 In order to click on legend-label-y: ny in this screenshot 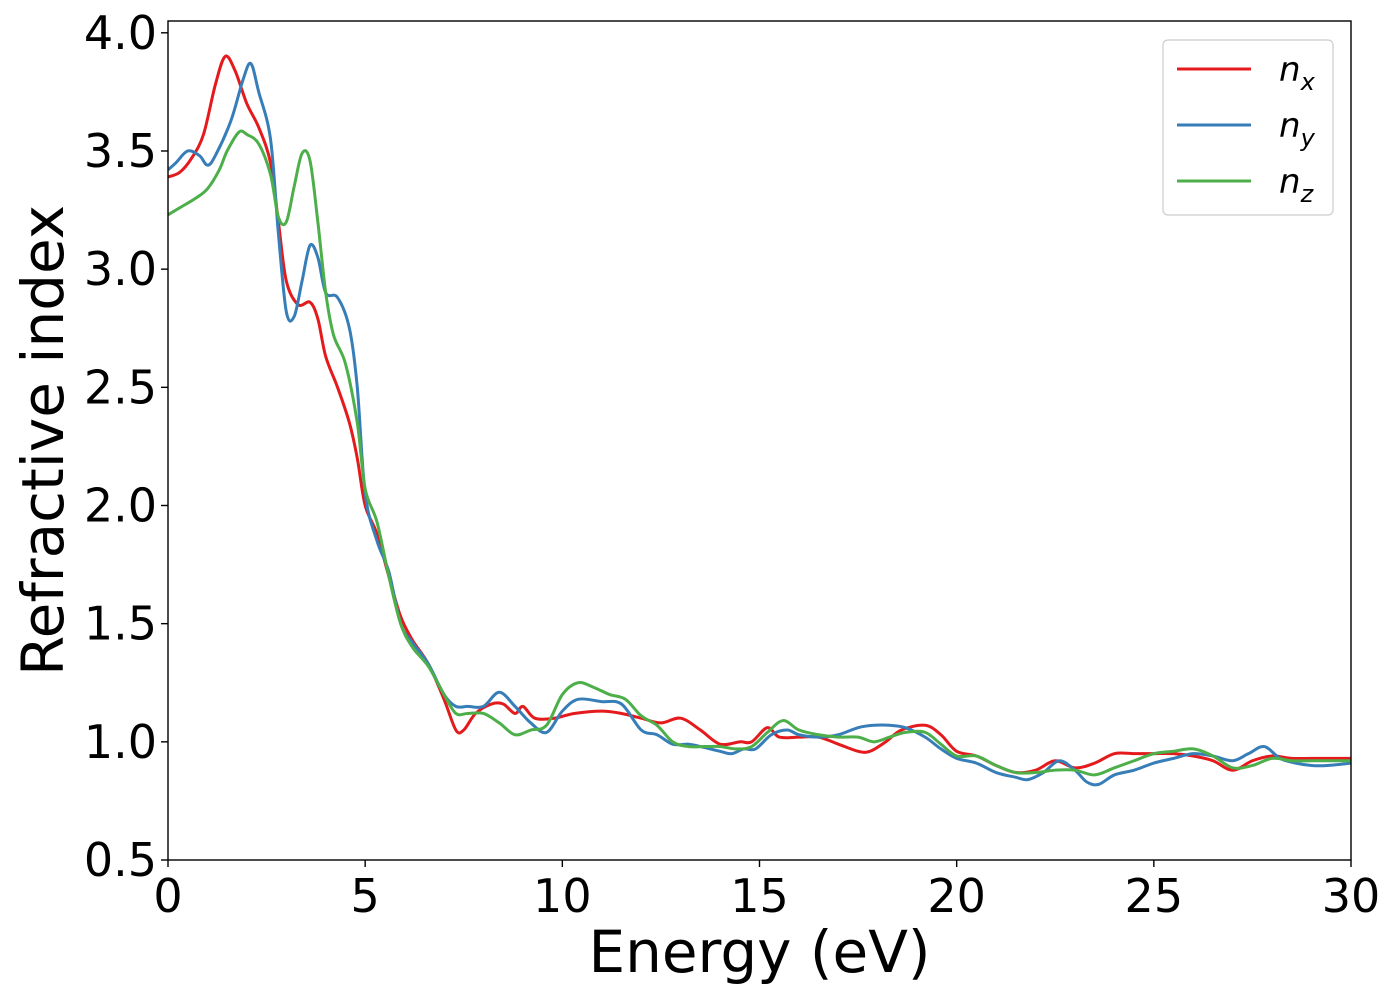, I will do `click(1297, 129)`.